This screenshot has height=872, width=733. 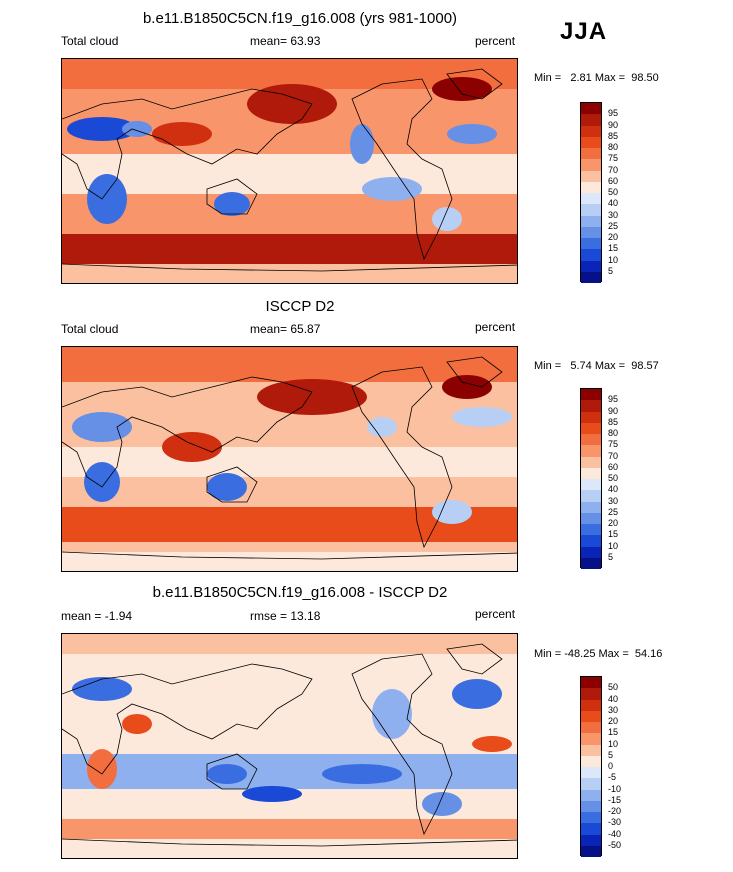 What do you see at coordinates (615, 799) in the screenshot?
I see `colorbar-tick-label: -15` at bounding box center [615, 799].